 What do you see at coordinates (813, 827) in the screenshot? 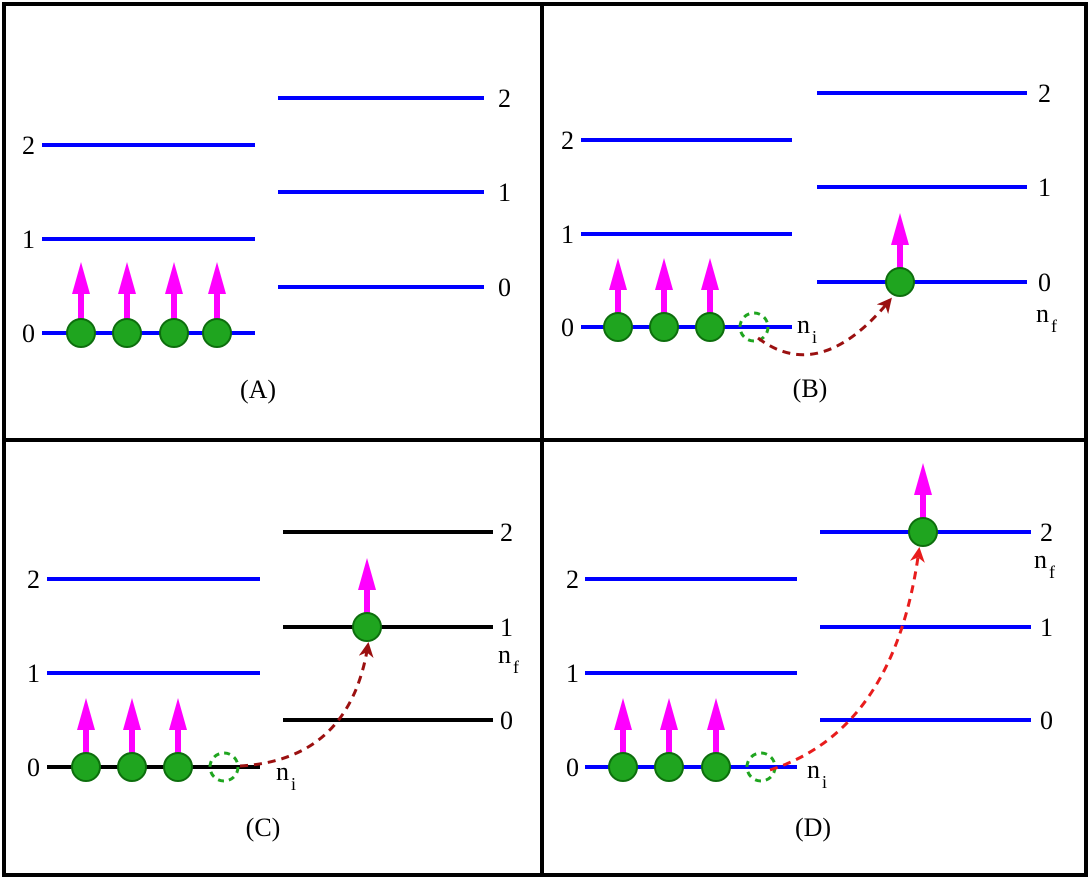
I see `panel-caption: (D)` at bounding box center [813, 827].